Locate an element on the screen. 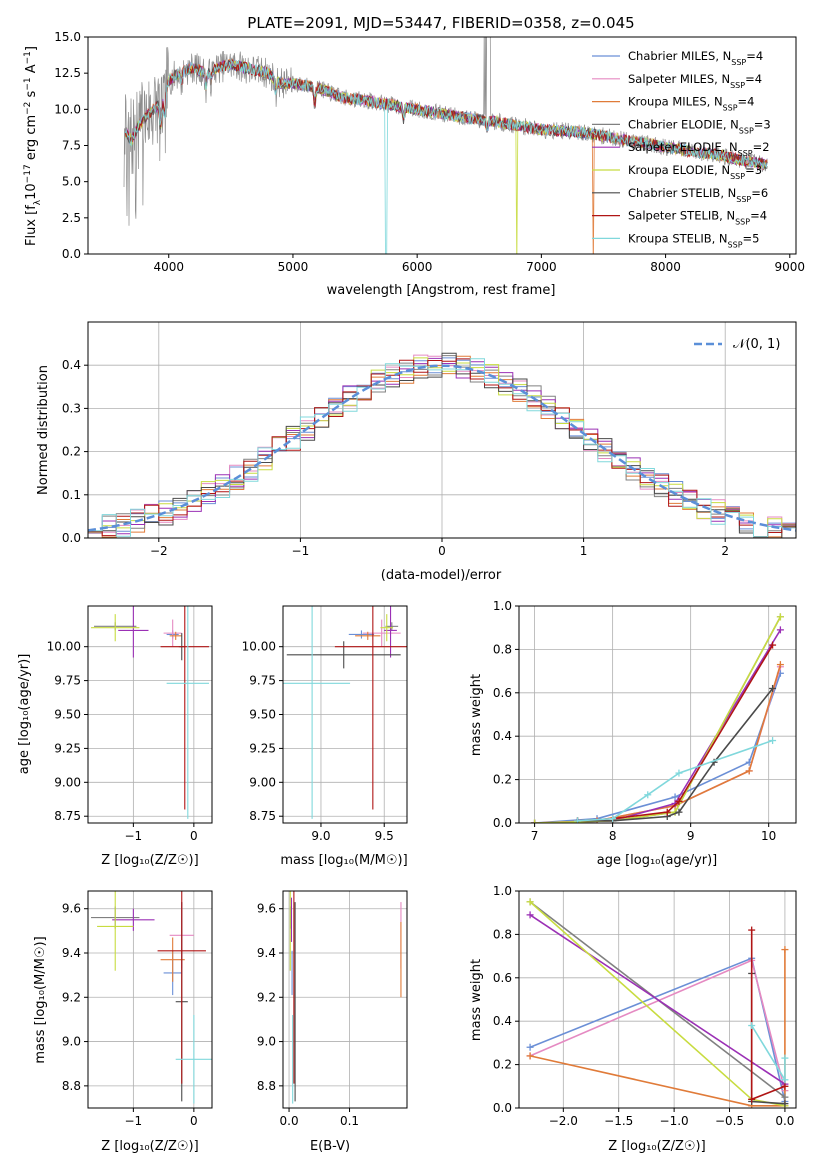 The height and width of the screenshot is (1170, 819). residuals-ytick-label: 0.4 is located at coordinates (71, 365).